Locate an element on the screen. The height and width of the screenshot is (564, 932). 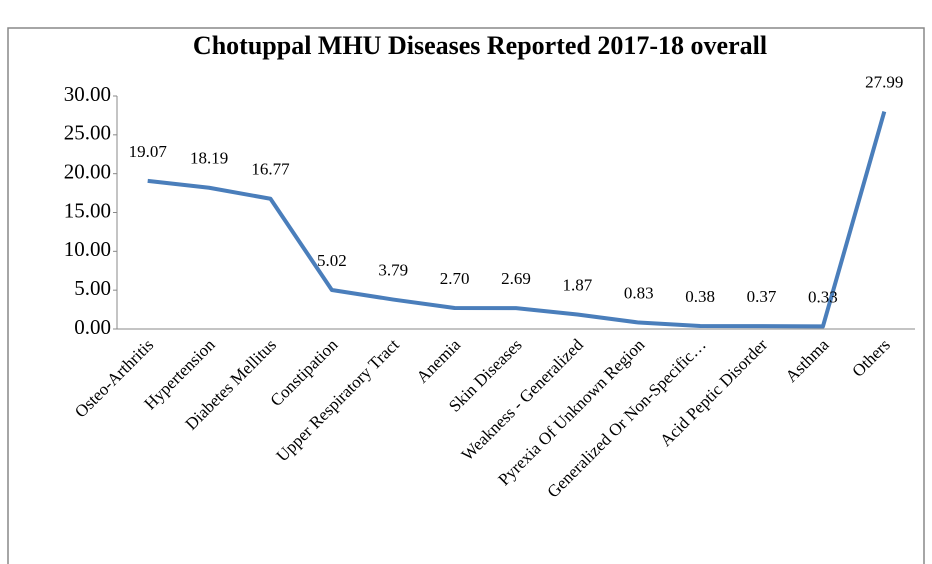
x-tick-label: Osteo-Arthritis is located at coordinates (114, 378).